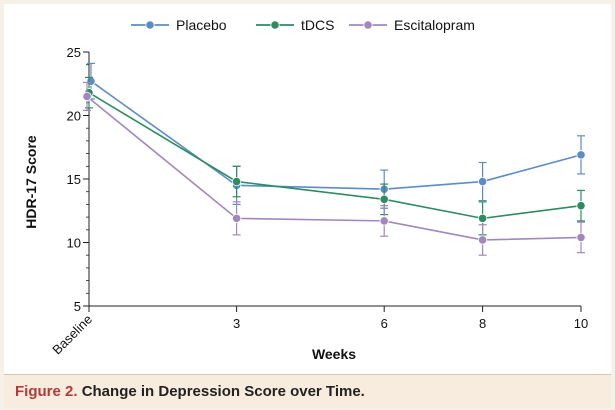  I want to click on x-tick-label: 3, so click(236, 323).